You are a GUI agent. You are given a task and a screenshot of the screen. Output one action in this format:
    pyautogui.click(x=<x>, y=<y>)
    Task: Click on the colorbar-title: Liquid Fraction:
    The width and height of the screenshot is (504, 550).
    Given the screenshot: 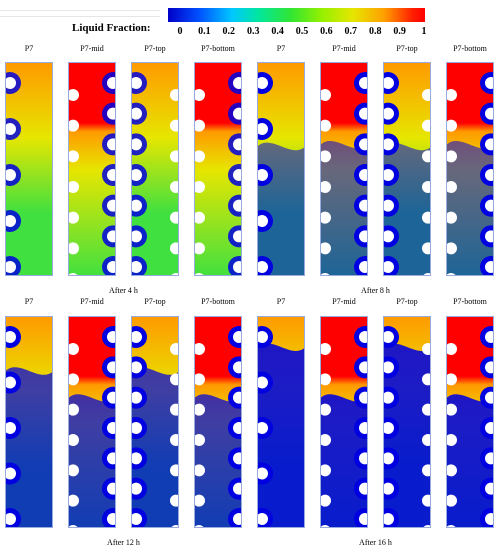 What is the action you would take?
    pyautogui.click(x=111, y=28)
    